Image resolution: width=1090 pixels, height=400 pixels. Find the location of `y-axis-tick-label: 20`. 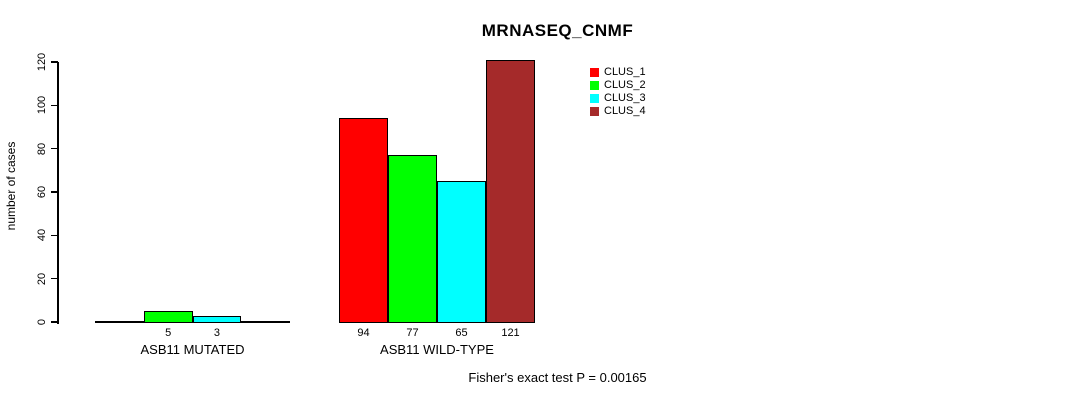

y-axis-tick-label: 20 is located at coordinates (42, 278).